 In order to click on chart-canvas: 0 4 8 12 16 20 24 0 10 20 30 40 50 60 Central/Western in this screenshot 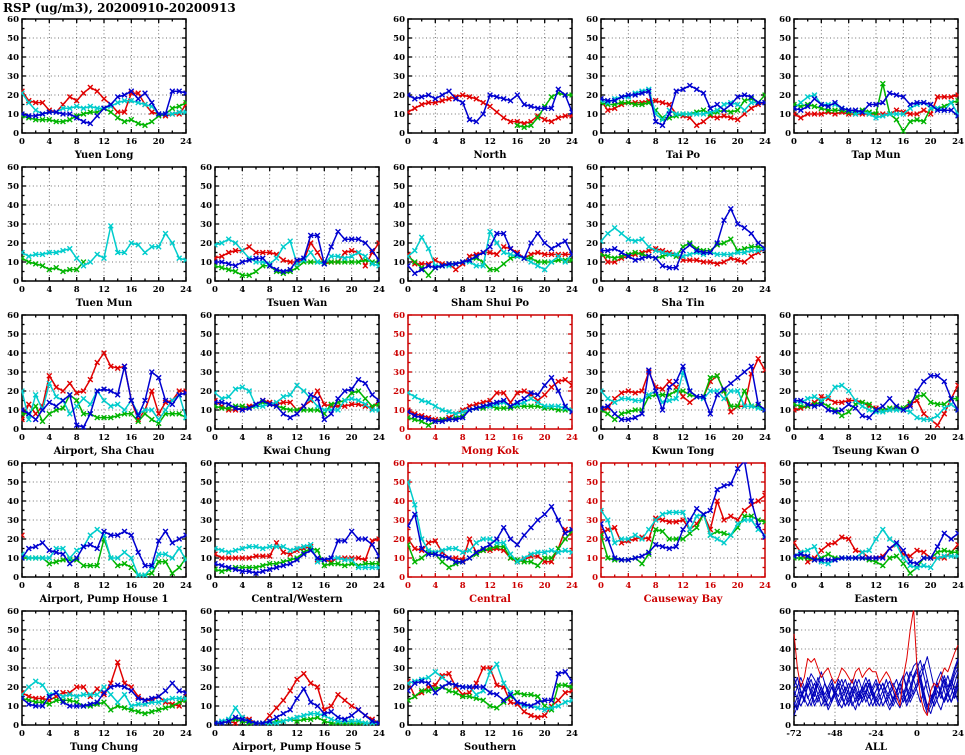, I will do `click(292, 532)`.